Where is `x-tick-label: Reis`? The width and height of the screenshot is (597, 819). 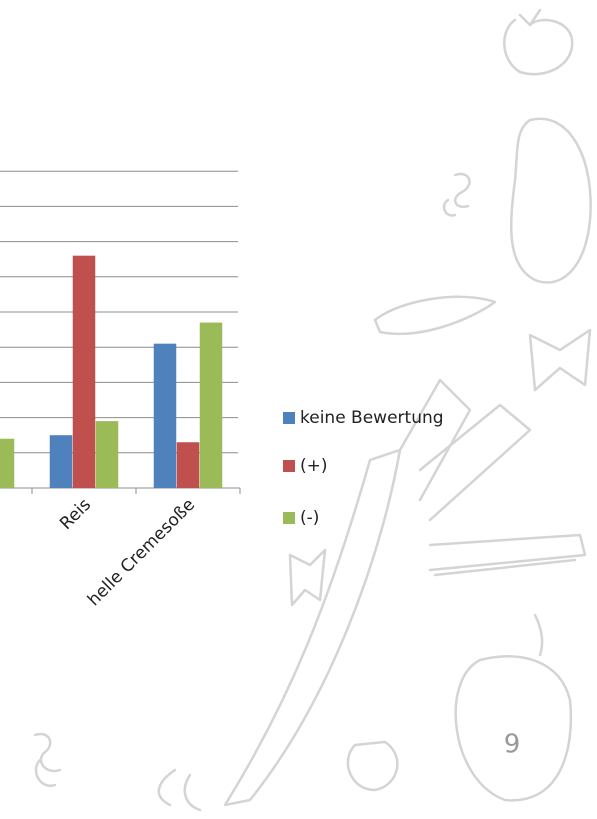 x-tick-label: Reis is located at coordinates (75, 514).